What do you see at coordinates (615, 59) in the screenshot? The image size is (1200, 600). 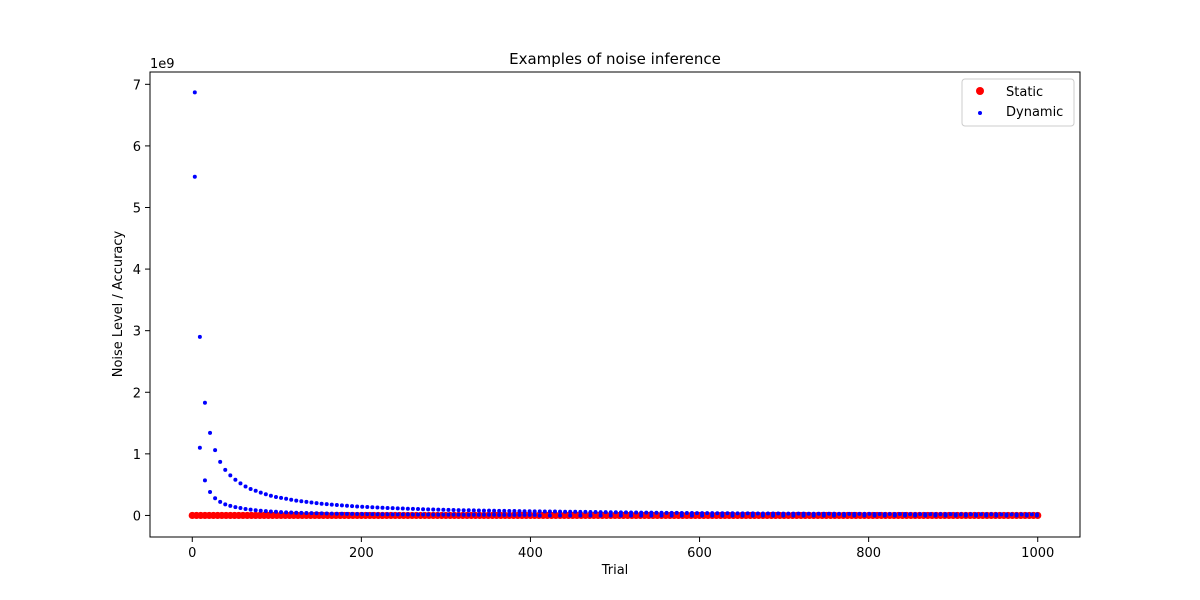 I see `chart-title: Examples of noise inference` at bounding box center [615, 59].